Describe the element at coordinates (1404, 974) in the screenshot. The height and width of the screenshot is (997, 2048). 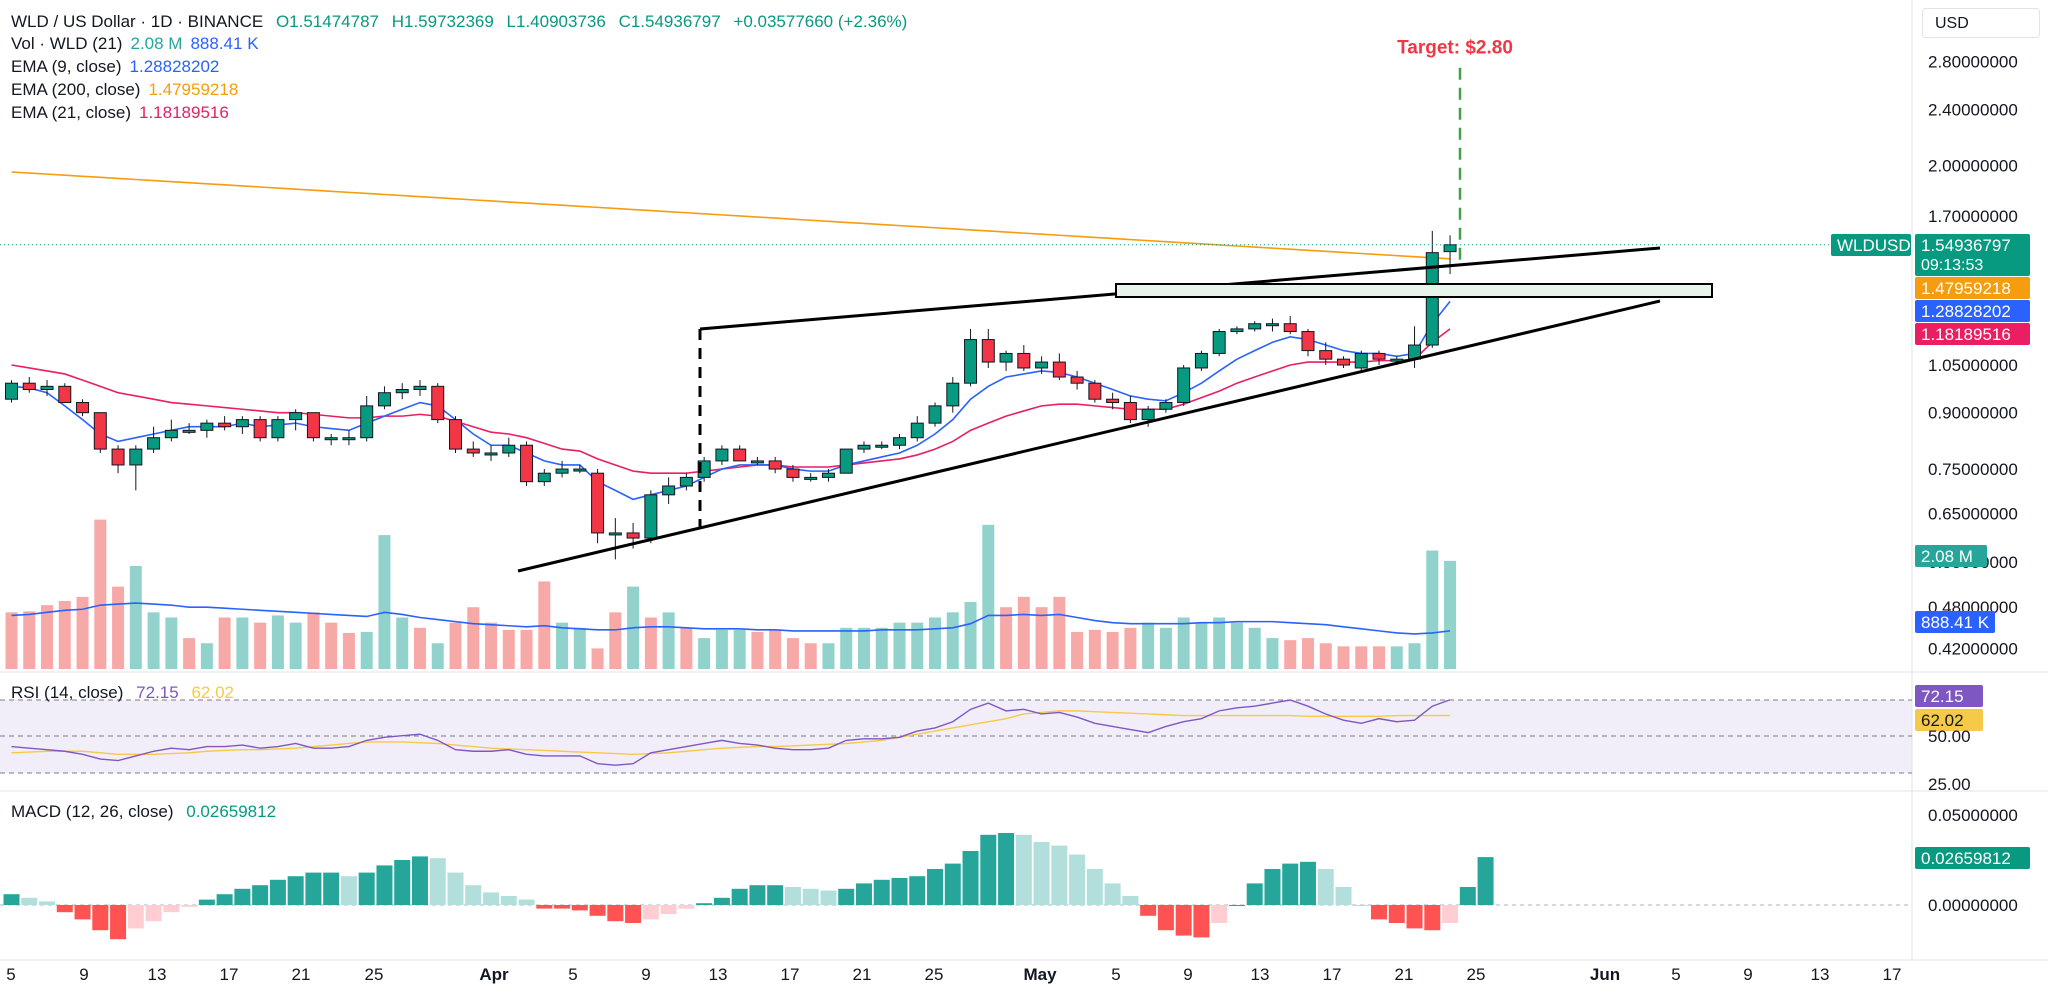
I see `time-tick-label: 21` at that location.